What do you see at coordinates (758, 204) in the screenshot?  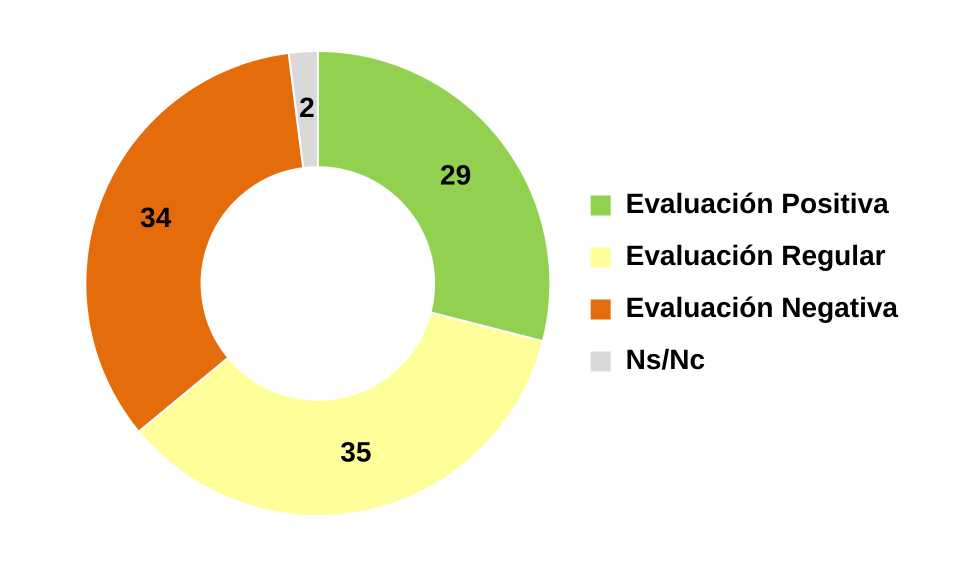 I see `legend-label: Evaluación Positiva` at bounding box center [758, 204].